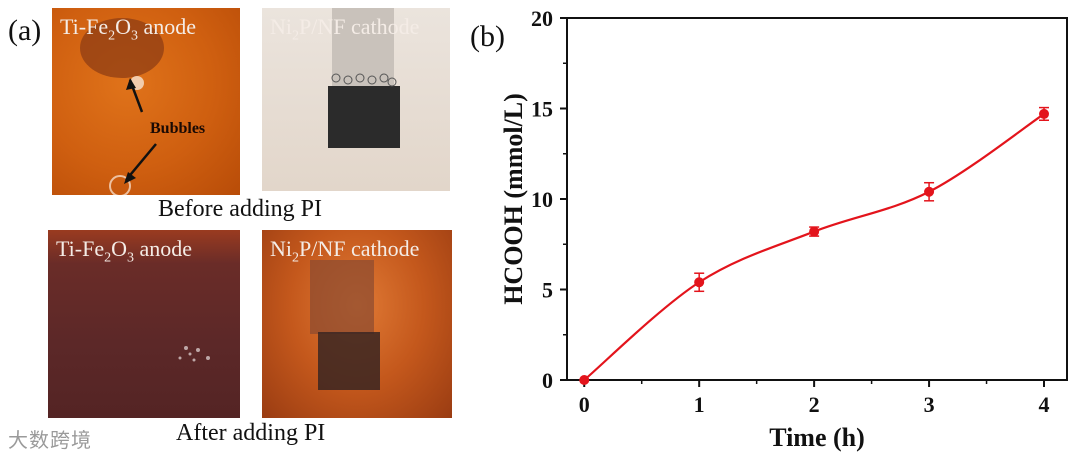 Image resolution: width=1080 pixels, height=457 pixels. I want to click on cathode-mesh-illustration, so click(364, 78).